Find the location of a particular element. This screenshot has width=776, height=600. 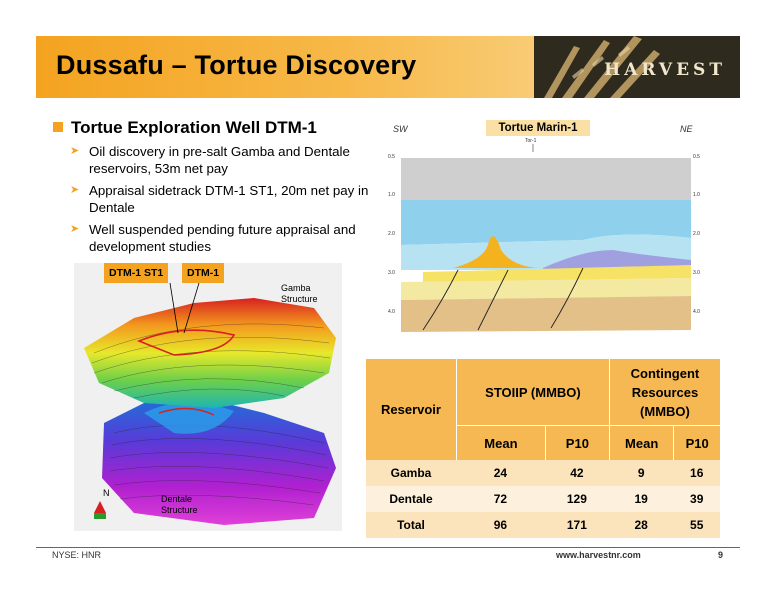

header-contingent: Contingent Resources (MMBO) is located at coordinates (664, 392).